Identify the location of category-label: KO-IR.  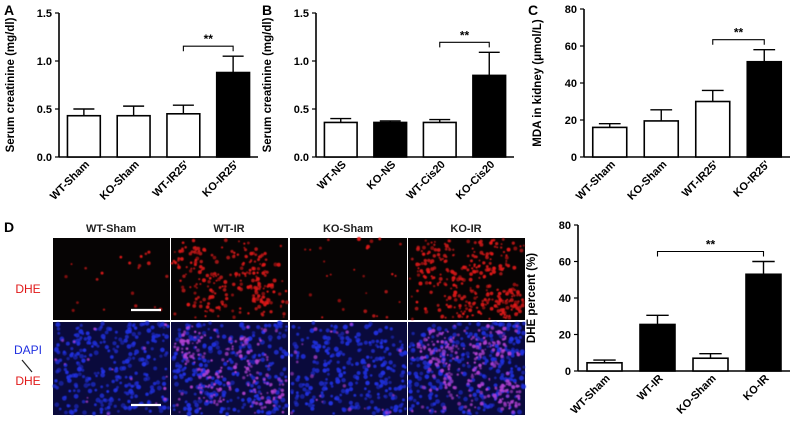
(756, 388).